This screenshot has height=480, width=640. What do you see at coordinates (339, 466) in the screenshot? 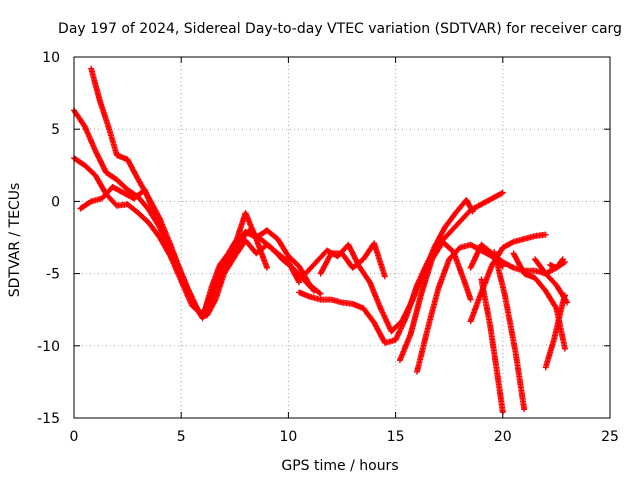
I see `x-axis-label: GPS time / hours` at bounding box center [339, 466].